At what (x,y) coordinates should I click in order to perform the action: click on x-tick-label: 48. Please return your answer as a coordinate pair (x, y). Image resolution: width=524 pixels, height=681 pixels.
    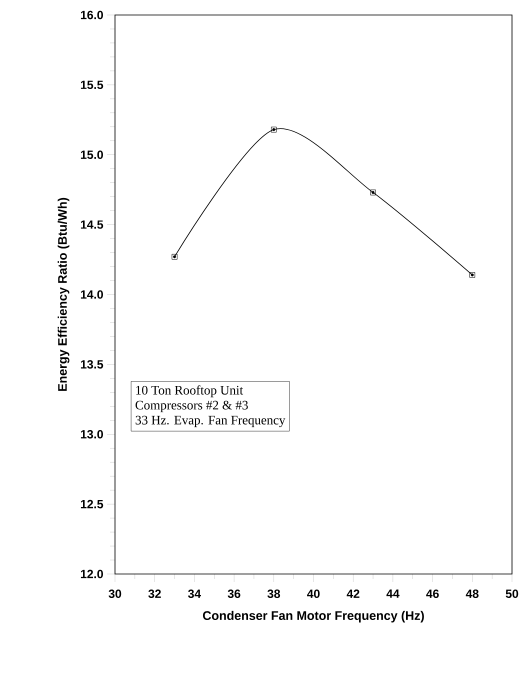
    Looking at the image, I should click on (472, 594).